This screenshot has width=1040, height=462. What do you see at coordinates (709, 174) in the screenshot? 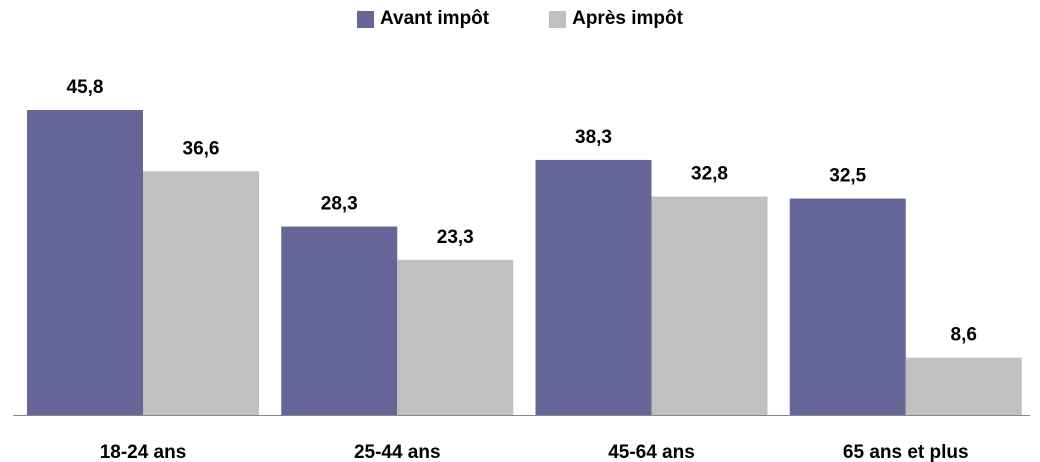
I see `data-label-apres-2: 32,8` at bounding box center [709, 174].